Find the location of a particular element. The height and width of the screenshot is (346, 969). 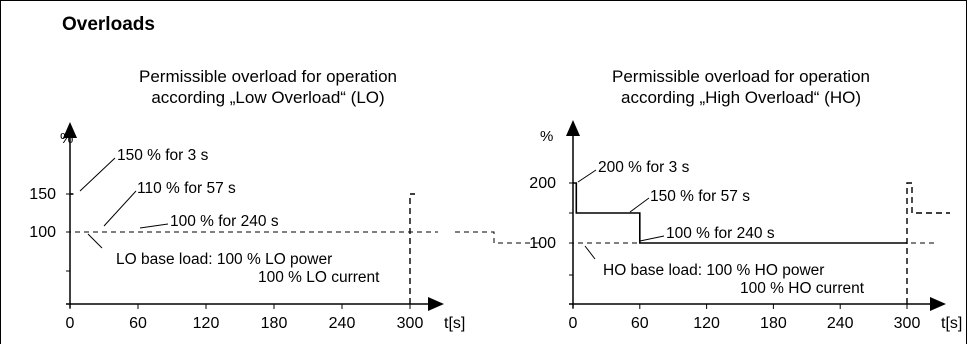

ho-x-axis-arrow is located at coordinates (938, 304).